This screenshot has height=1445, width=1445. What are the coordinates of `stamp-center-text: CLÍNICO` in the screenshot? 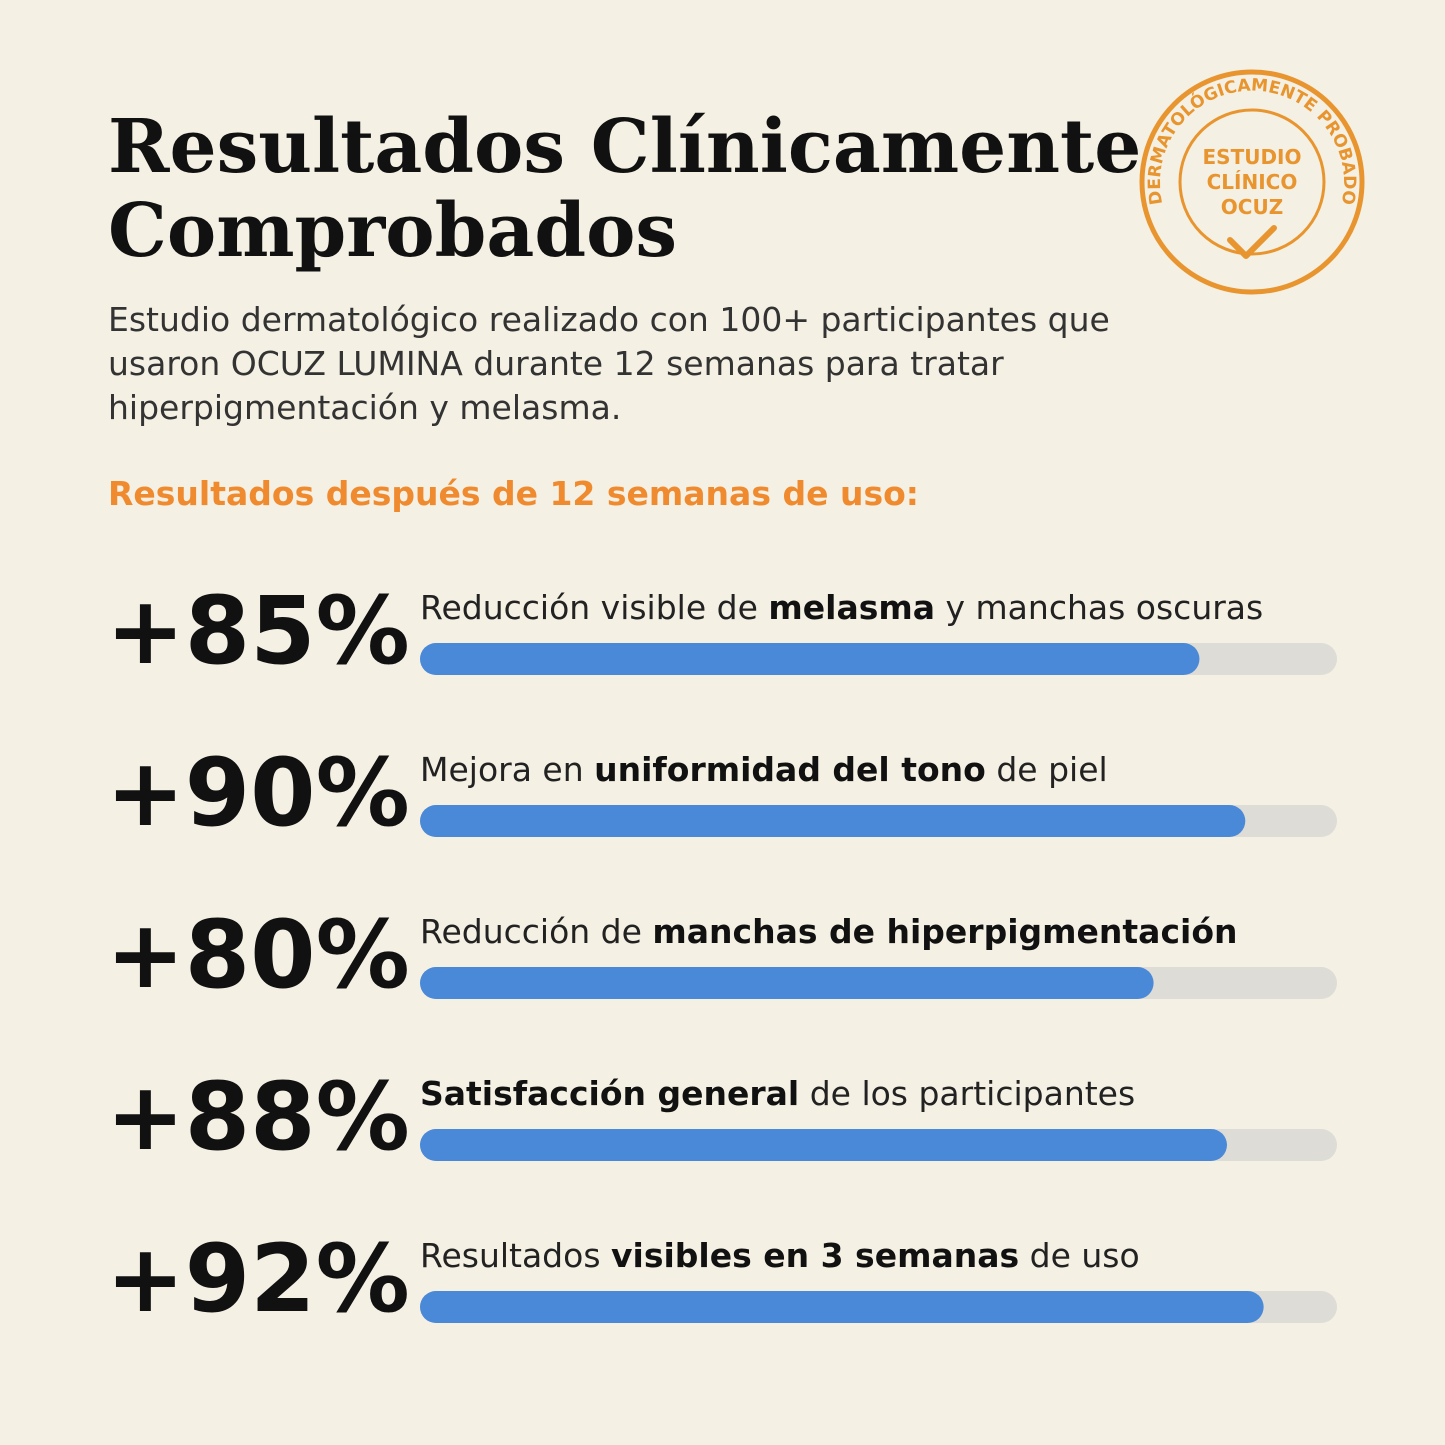 It's located at (1252, 182).